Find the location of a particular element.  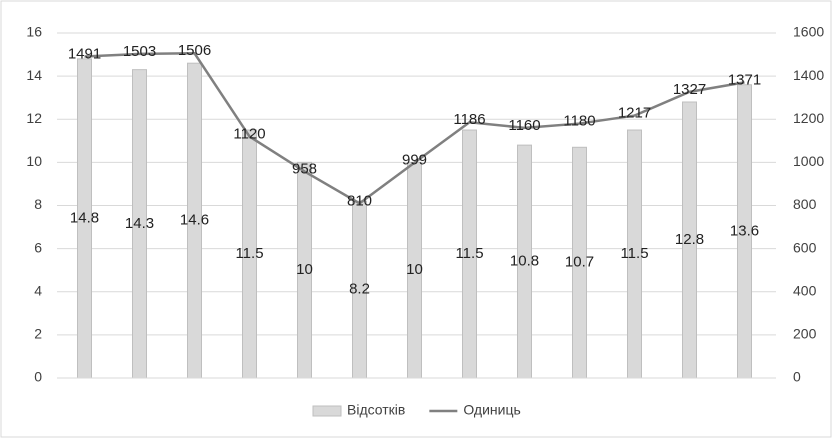

y2-tick-label: 600 is located at coordinates (805, 247).